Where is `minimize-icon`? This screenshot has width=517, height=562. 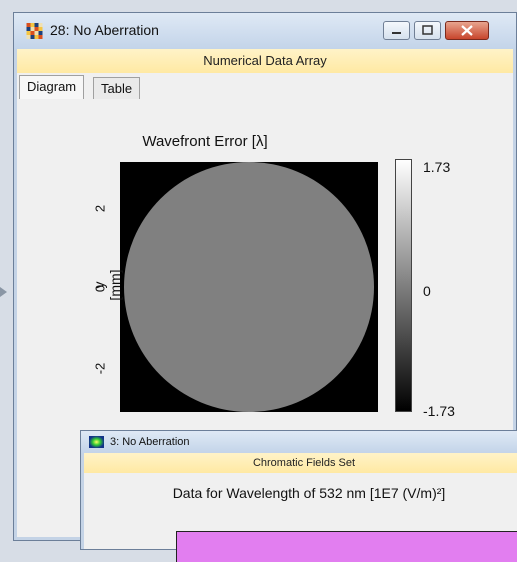 minimize-icon is located at coordinates (396, 33).